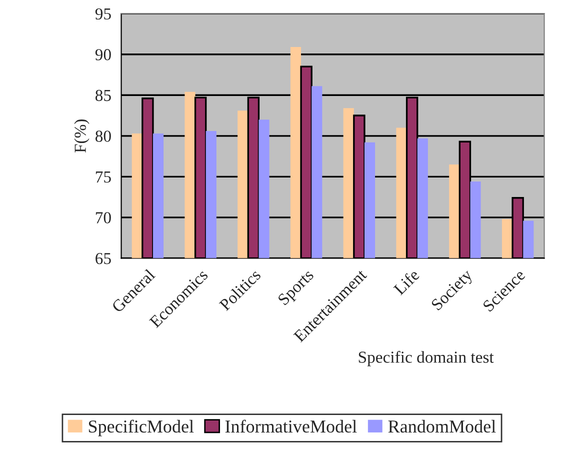  Describe the element at coordinates (103, 14) in the screenshot. I see `y-tick-label: 95` at that location.